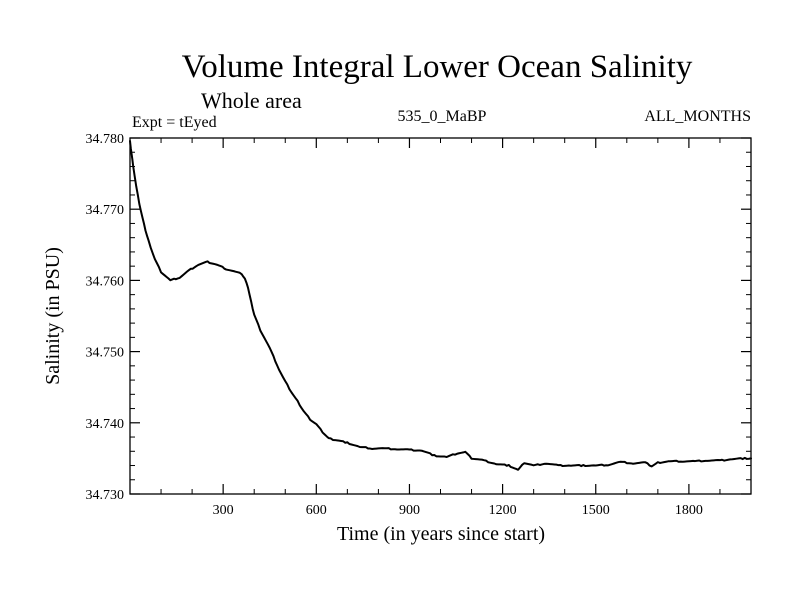 This screenshot has width=800, height=600. I want to click on chart-title: Volume Integral Lower Ocean Salinity, so click(437, 67).